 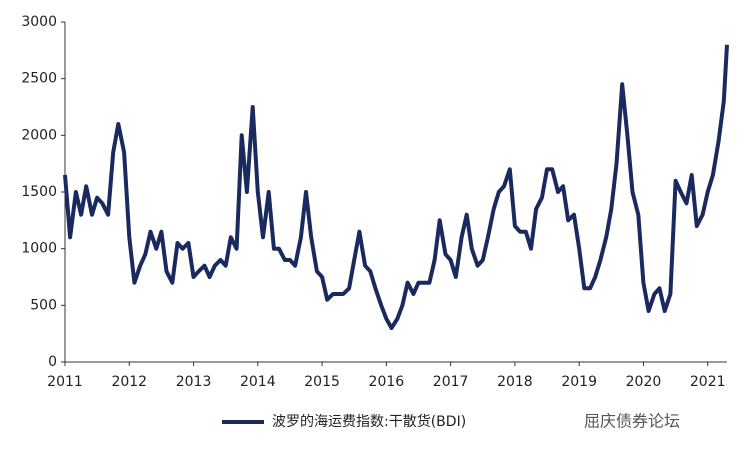 What do you see at coordinates (579, 382) in the screenshot?
I see `x-tick-label: 2019` at bounding box center [579, 382].